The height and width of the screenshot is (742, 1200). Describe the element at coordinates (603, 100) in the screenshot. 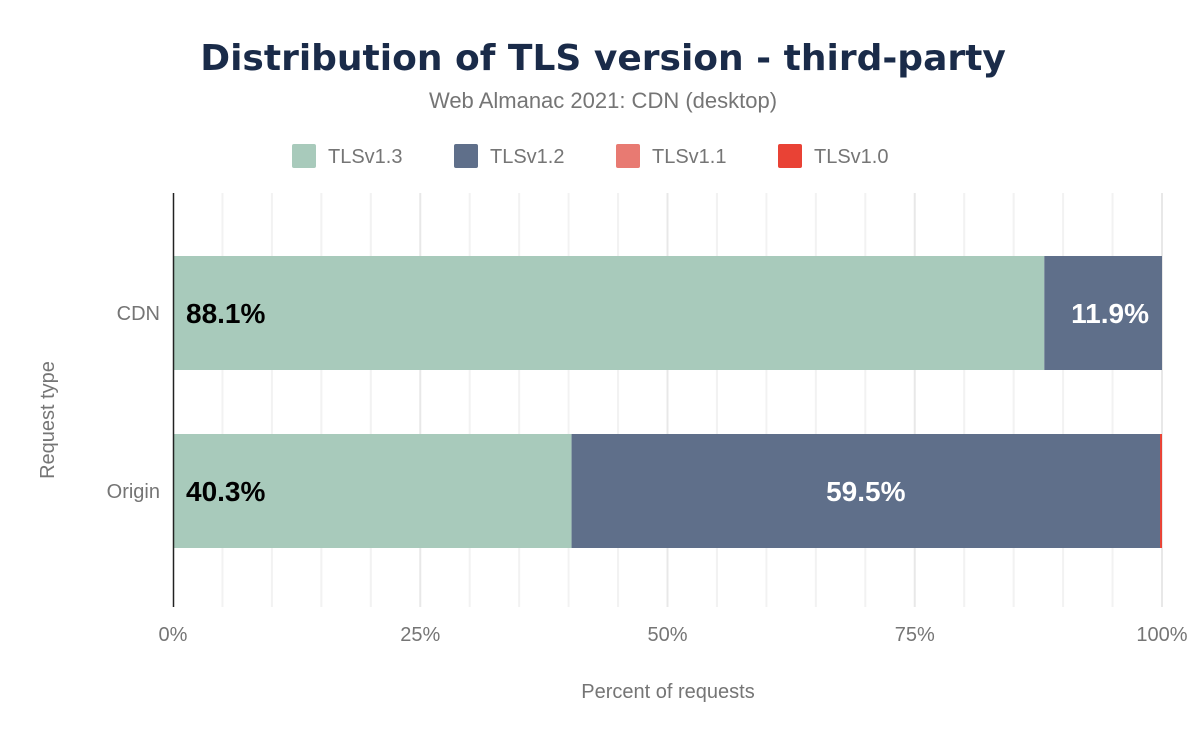

I see `chart-subtitle: Web Almanac 2021: CDN (desktop)` at that location.